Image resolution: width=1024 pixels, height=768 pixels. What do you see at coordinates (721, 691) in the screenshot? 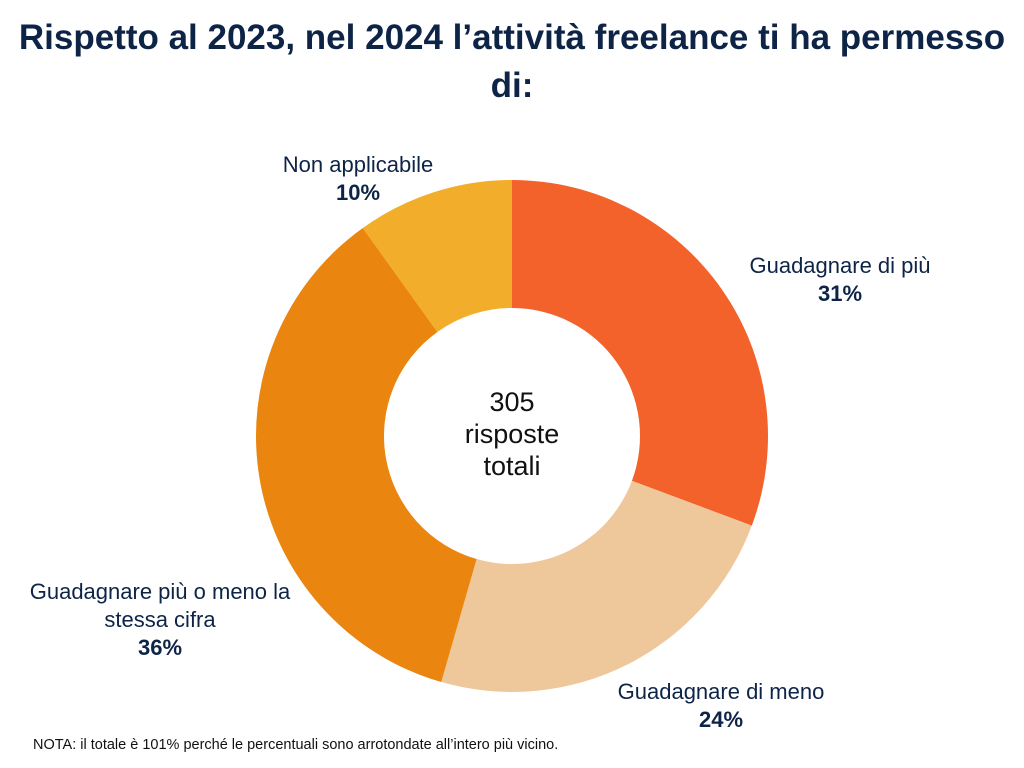
I see `category-label: Guadagnare di meno` at bounding box center [721, 691].